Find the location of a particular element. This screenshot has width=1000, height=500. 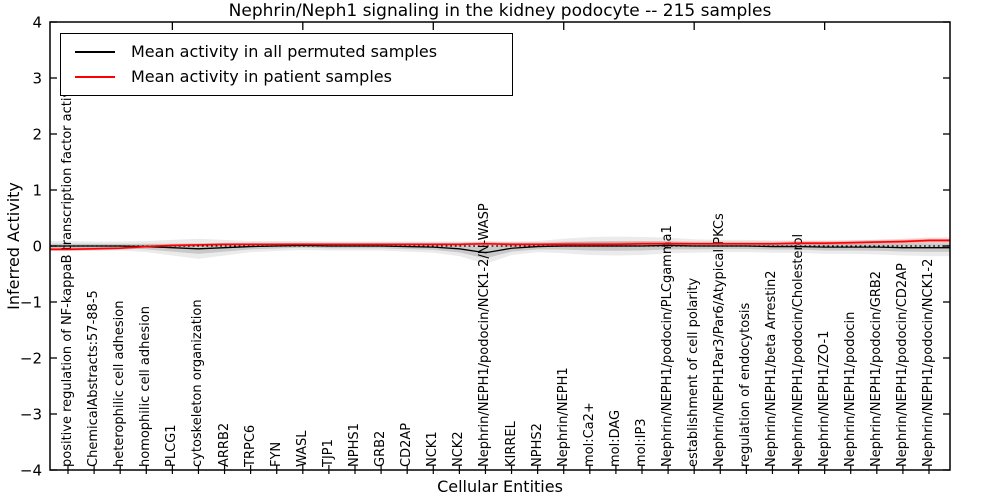

y-tick-label: 3 is located at coordinates (37, 79).